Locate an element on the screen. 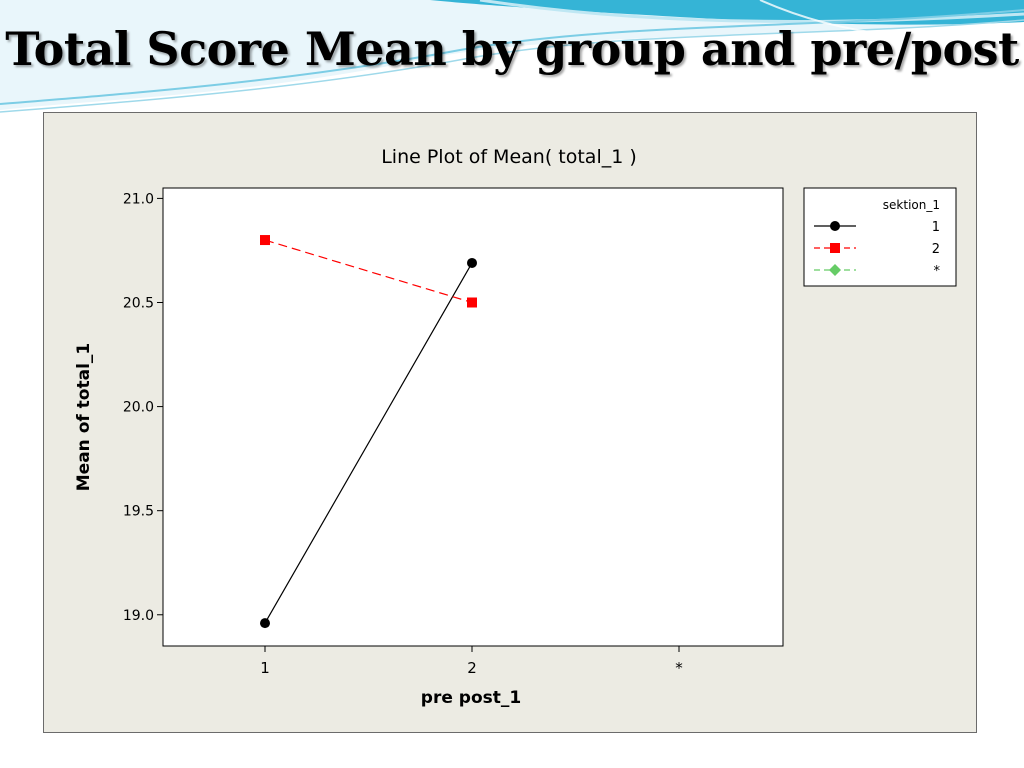 This screenshot has width=1024, height=768. x-tick-label: 1 is located at coordinates (265, 668).